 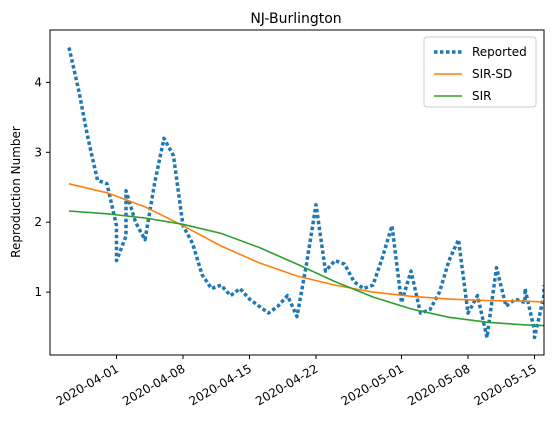 I want to click on y-tick-label: 2, so click(x=38, y=222).